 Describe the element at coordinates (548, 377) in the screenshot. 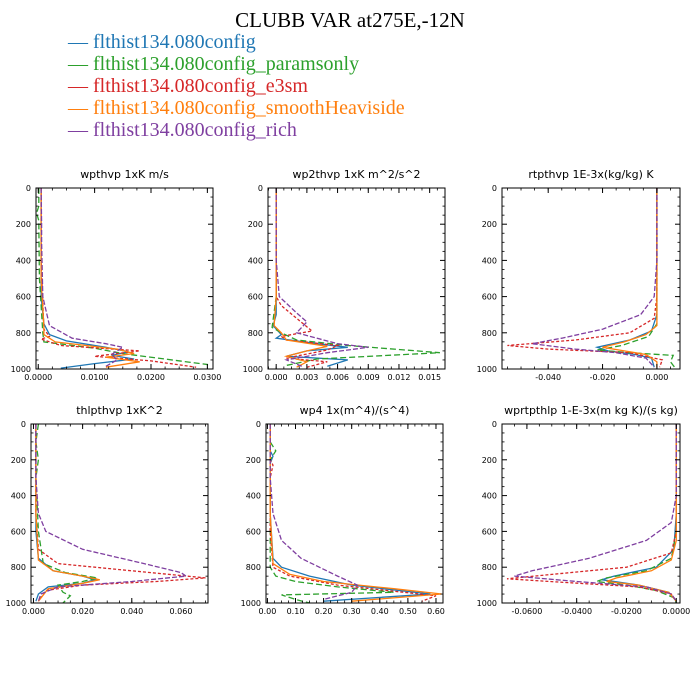

I see `x-tick-label: -0.040` at that location.